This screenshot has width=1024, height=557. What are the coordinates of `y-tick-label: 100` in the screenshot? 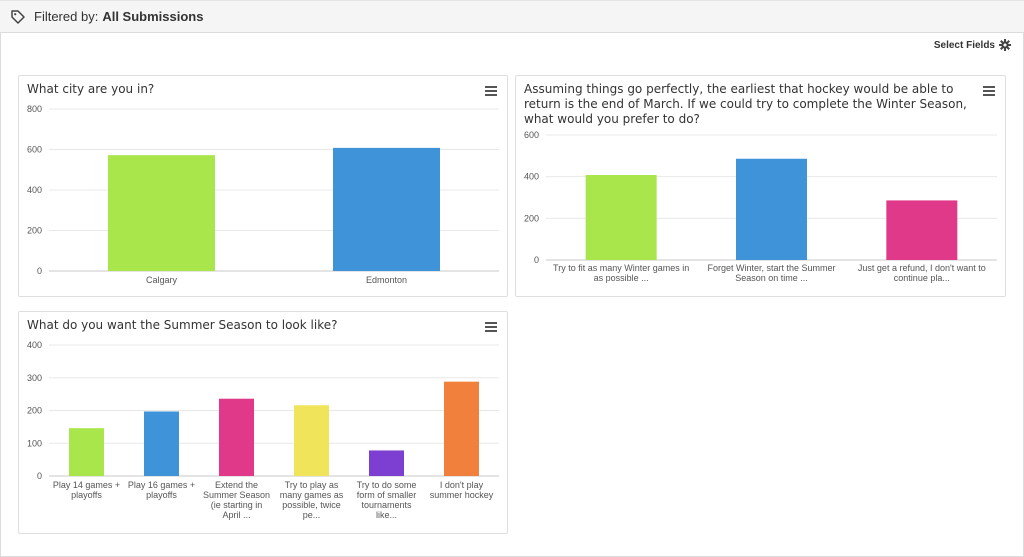 It's located at (34, 443).